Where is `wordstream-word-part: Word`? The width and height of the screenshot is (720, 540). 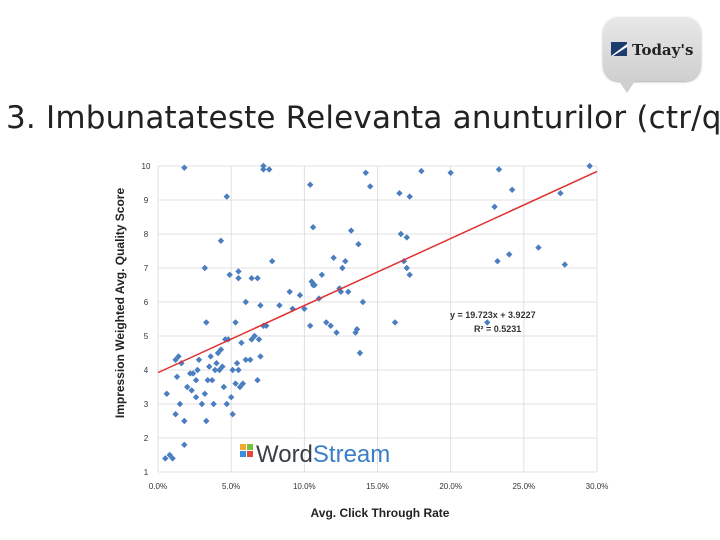 wordstream-word-part: Word is located at coordinates (284, 454).